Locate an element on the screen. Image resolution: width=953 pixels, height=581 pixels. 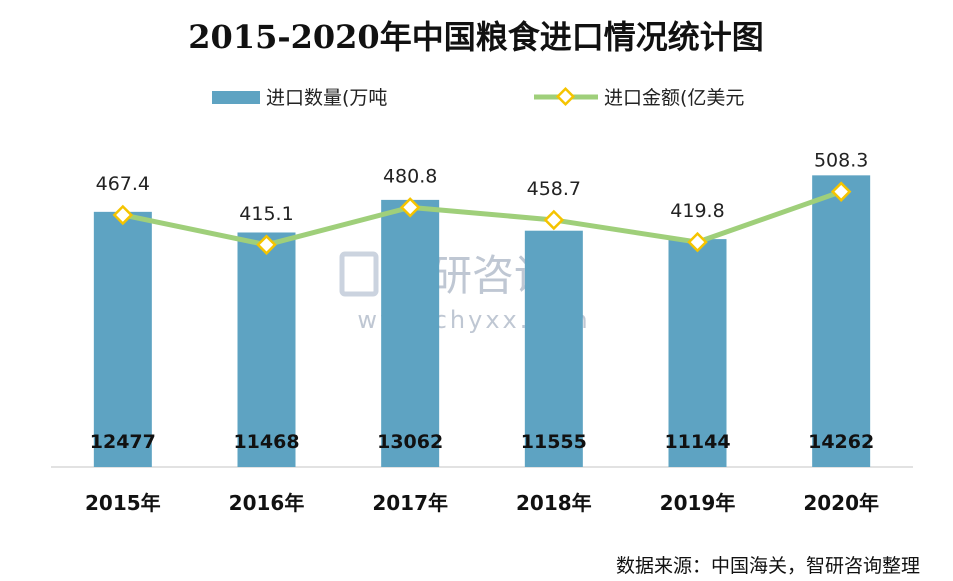
legend-label-bar: 进口数量(万吨 is located at coordinates (326, 98).